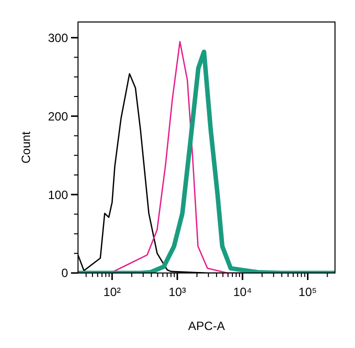 The height and width of the screenshot is (348, 355). What do you see at coordinates (64, 273) in the screenshot?
I see `y-tick-label: 0` at bounding box center [64, 273].